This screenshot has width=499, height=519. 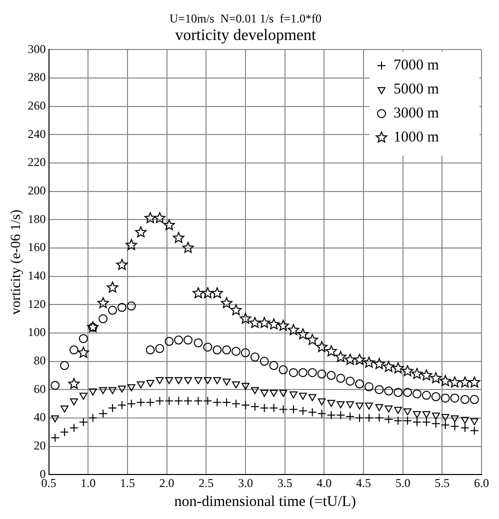 What do you see at coordinates (88, 483) in the screenshot?
I see `x-tick-label: 1.0` at bounding box center [88, 483].